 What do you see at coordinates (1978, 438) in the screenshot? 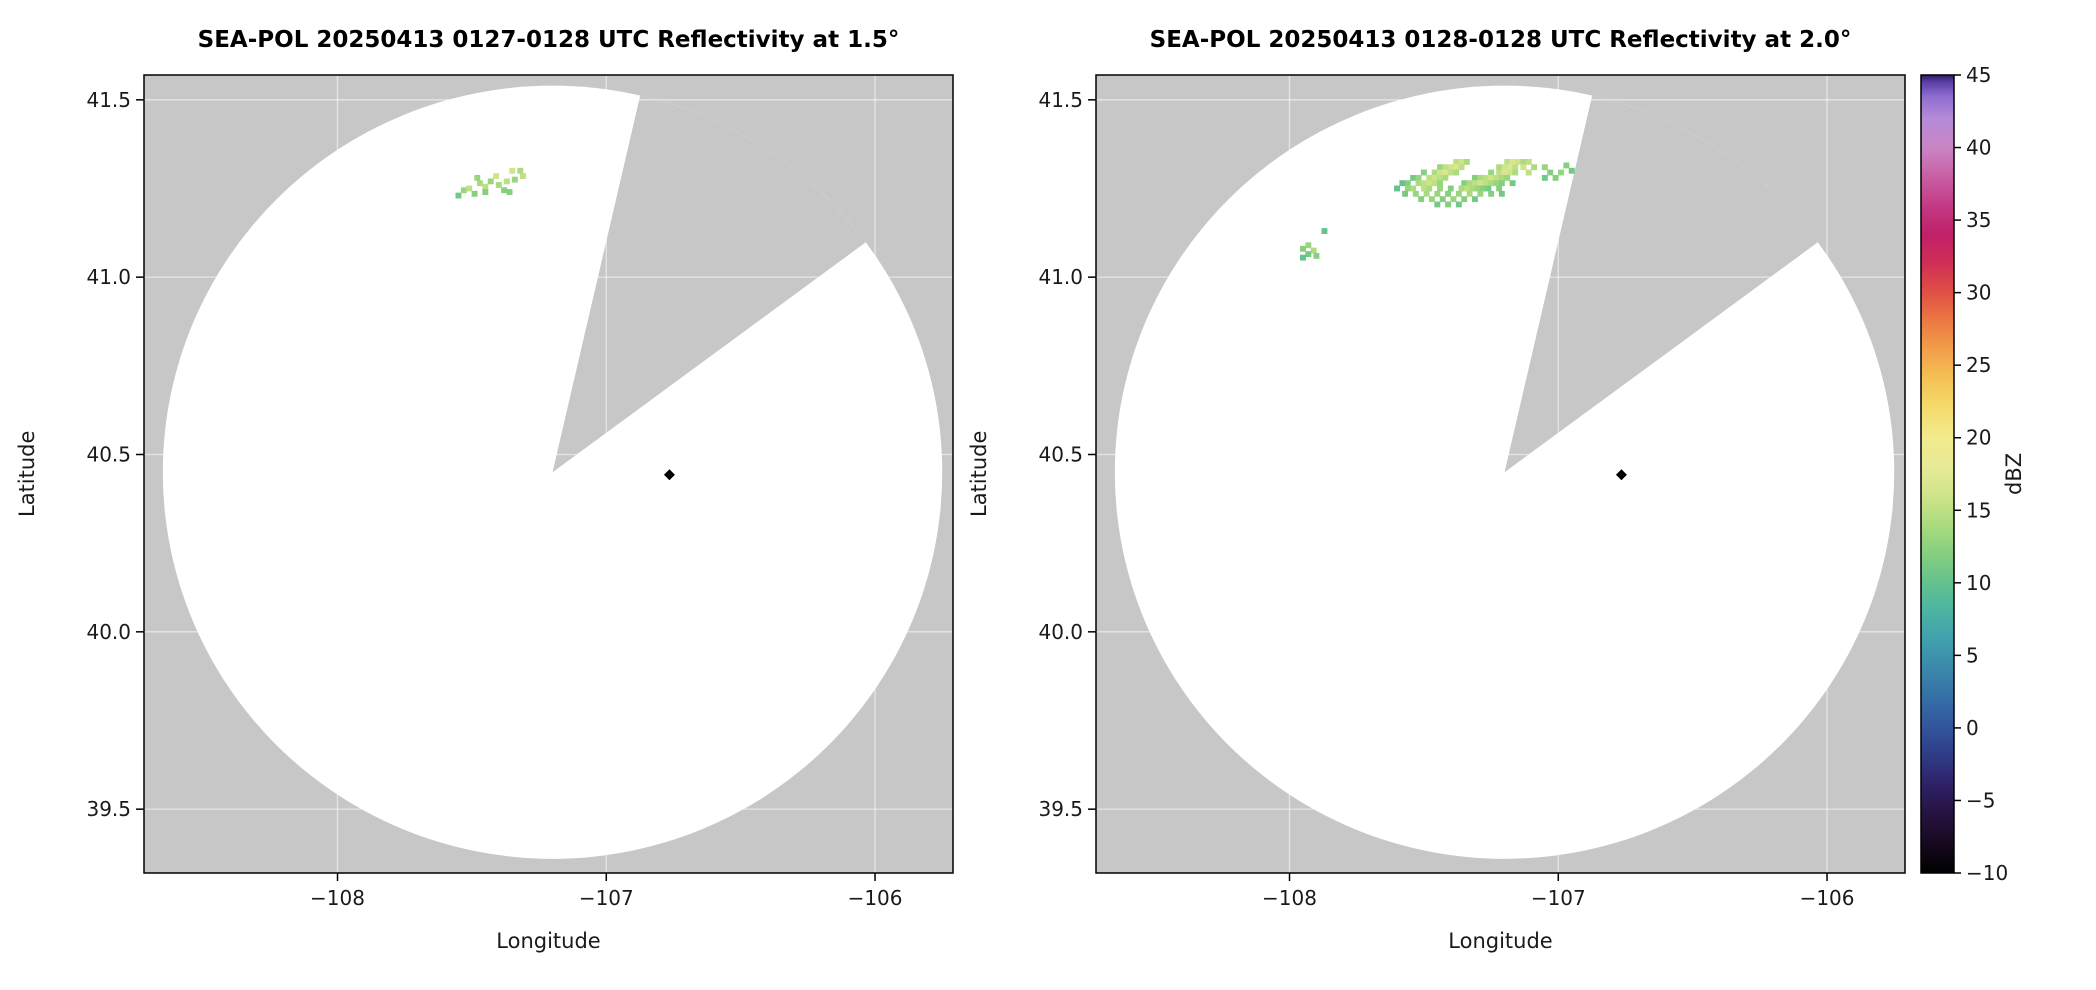
I see `colorbar-tick-label: 20` at bounding box center [1978, 438].